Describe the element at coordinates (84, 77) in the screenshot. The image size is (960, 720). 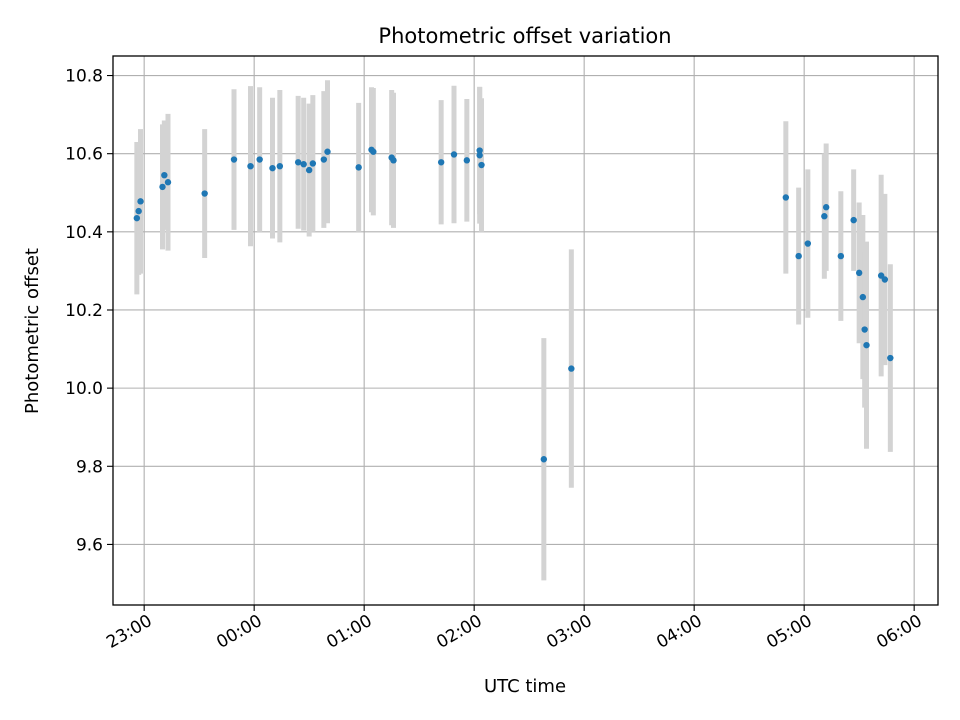
I see `y-tick-label: 10.8` at that location.